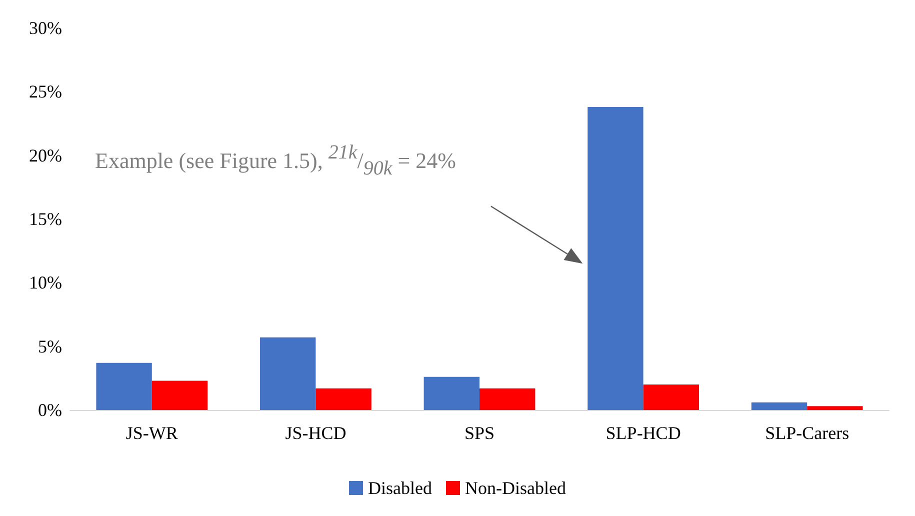  I want to click on legend-label: Non-Disabled, so click(515, 488).